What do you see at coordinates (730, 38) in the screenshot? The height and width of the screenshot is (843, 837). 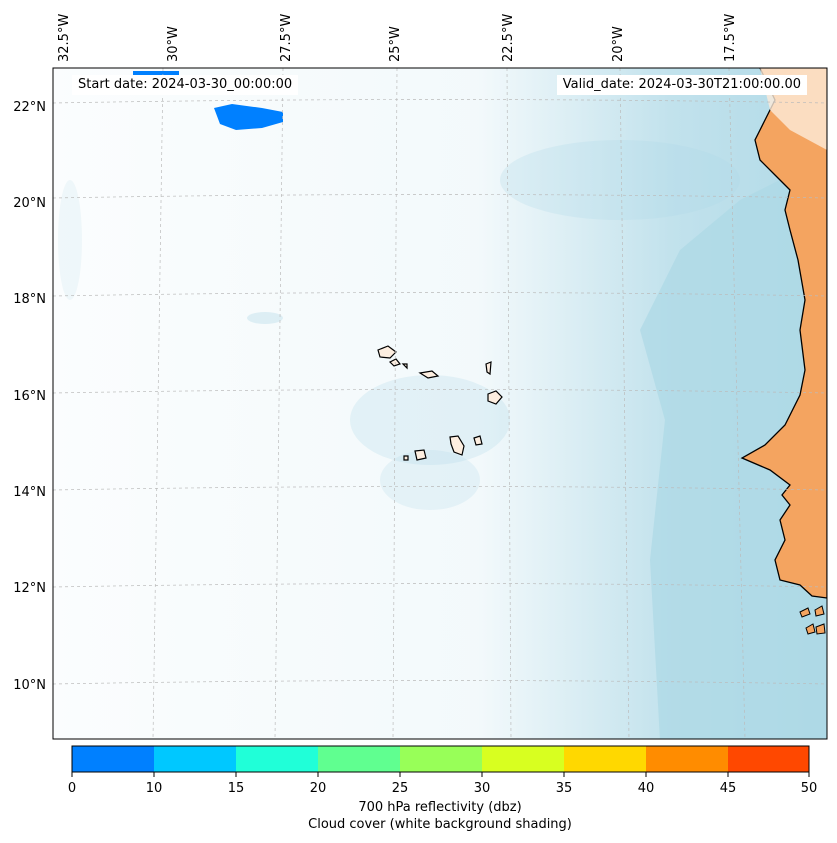 I see `lon-label: 17.5°W` at bounding box center [730, 38].